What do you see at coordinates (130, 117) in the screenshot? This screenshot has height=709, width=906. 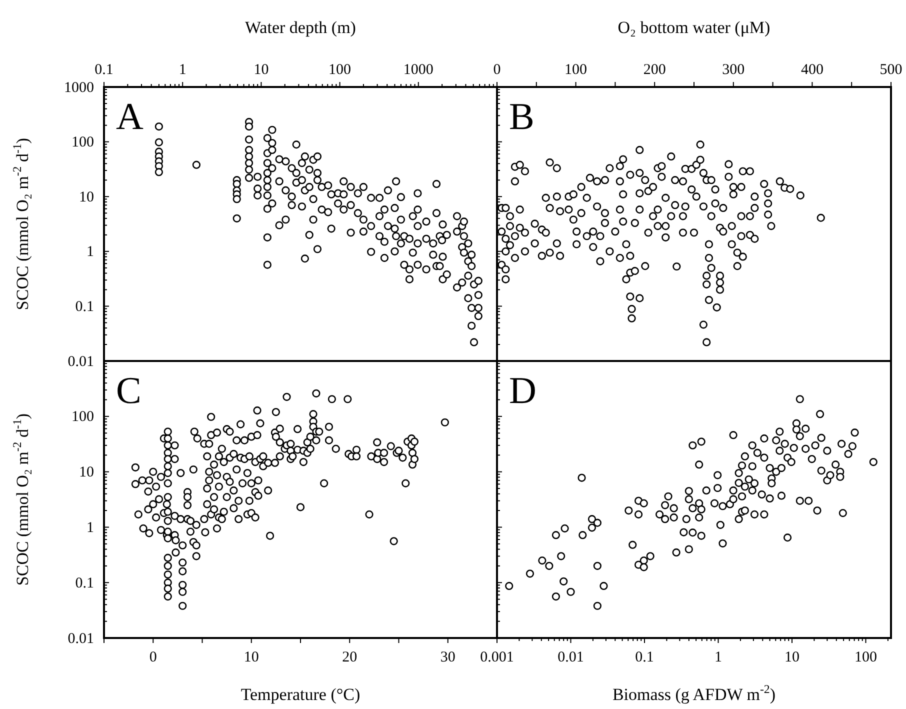 I see `annotation: A` at bounding box center [130, 117].